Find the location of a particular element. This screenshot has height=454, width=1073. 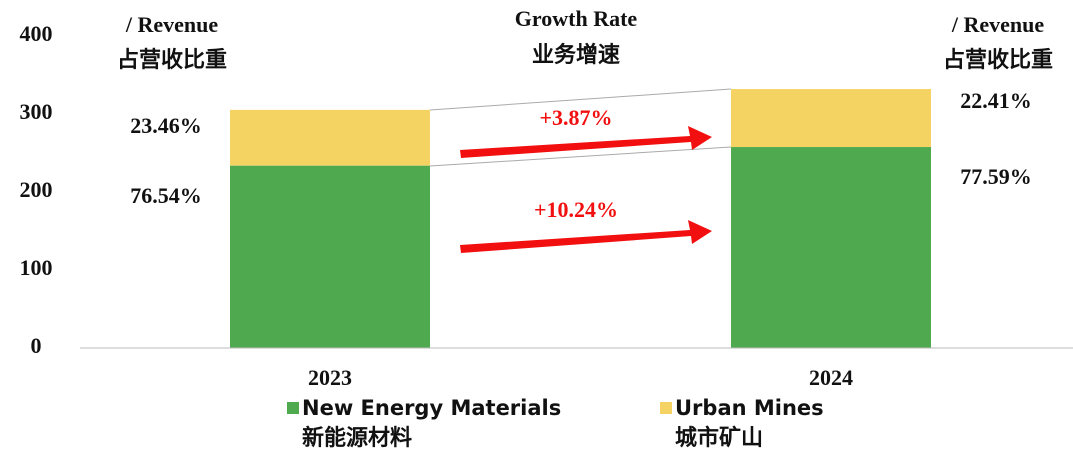

y-tick-label: 200 is located at coordinates (36, 189).